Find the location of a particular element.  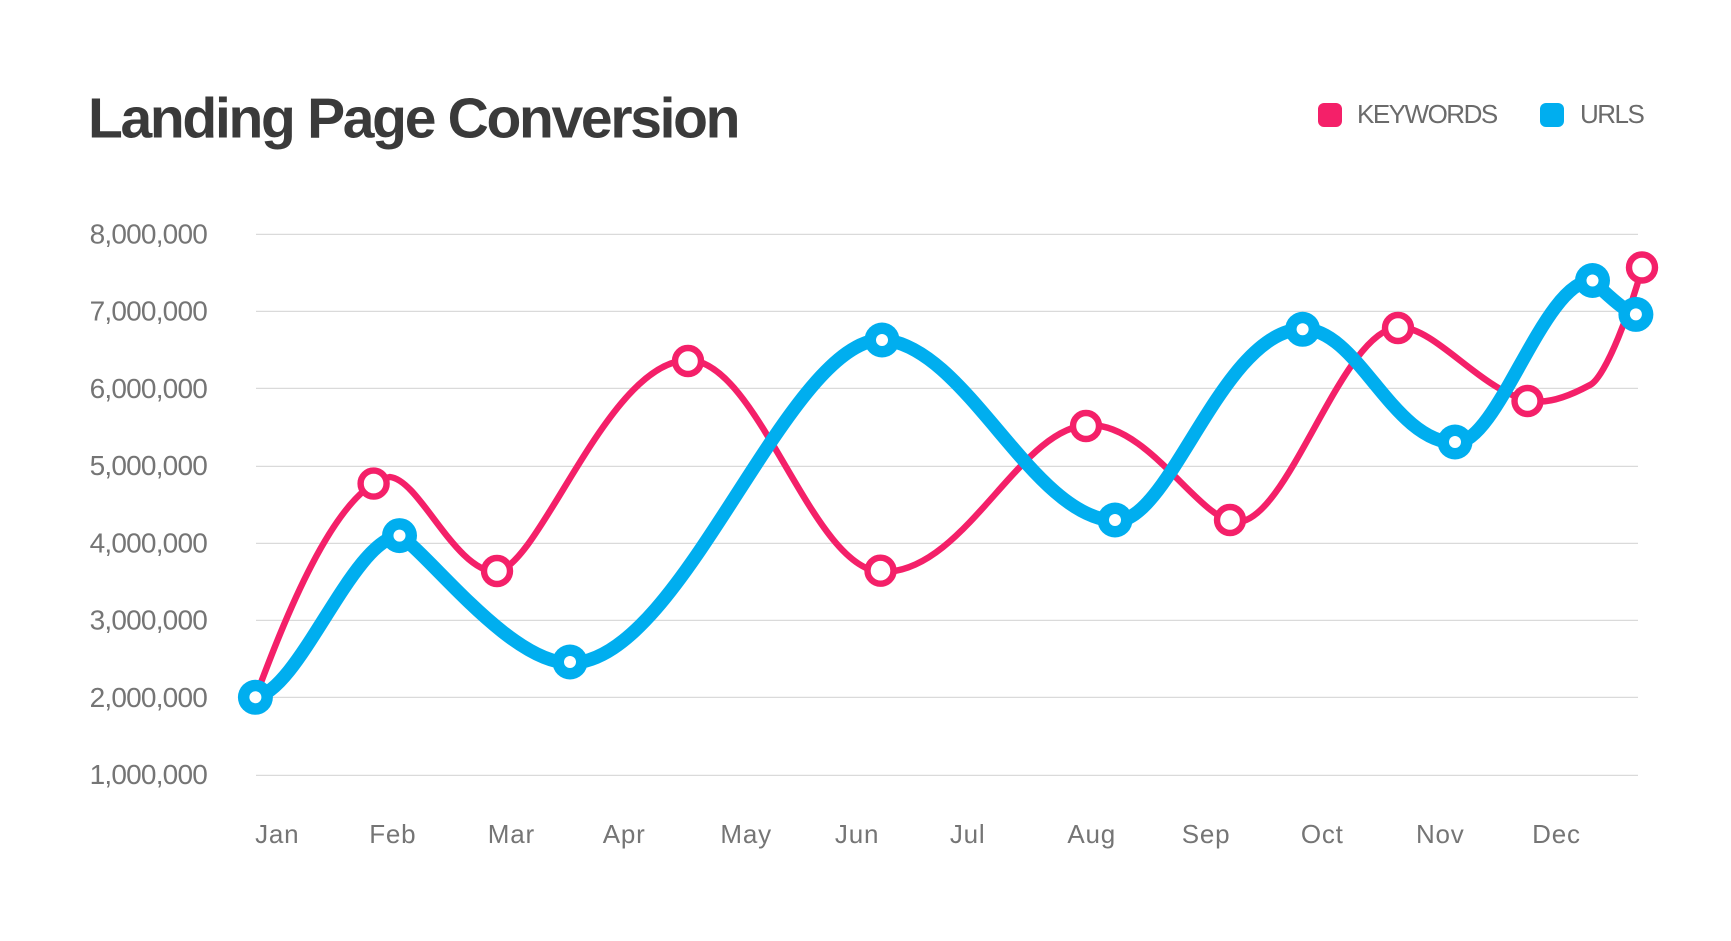

svg-text: 7,000,000 is located at coordinates (149, 311).